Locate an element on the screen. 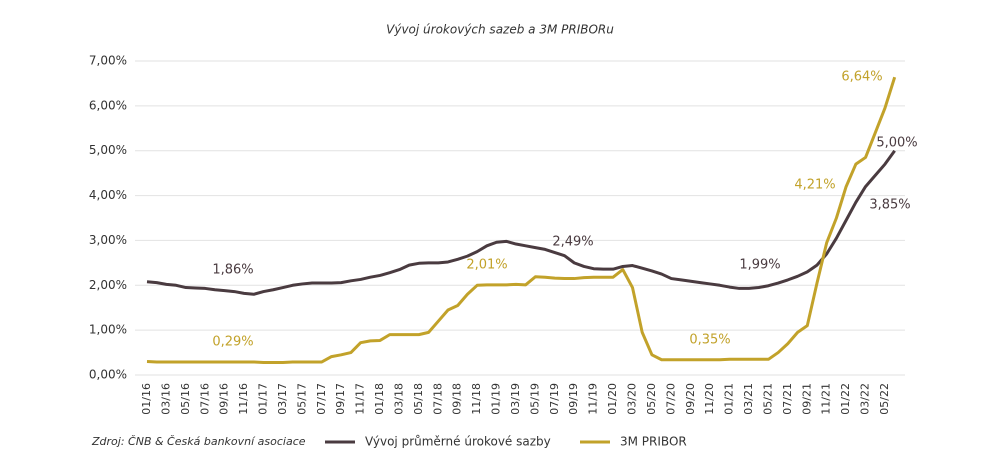  x-tick-label: 01/17 is located at coordinates (263, 399).